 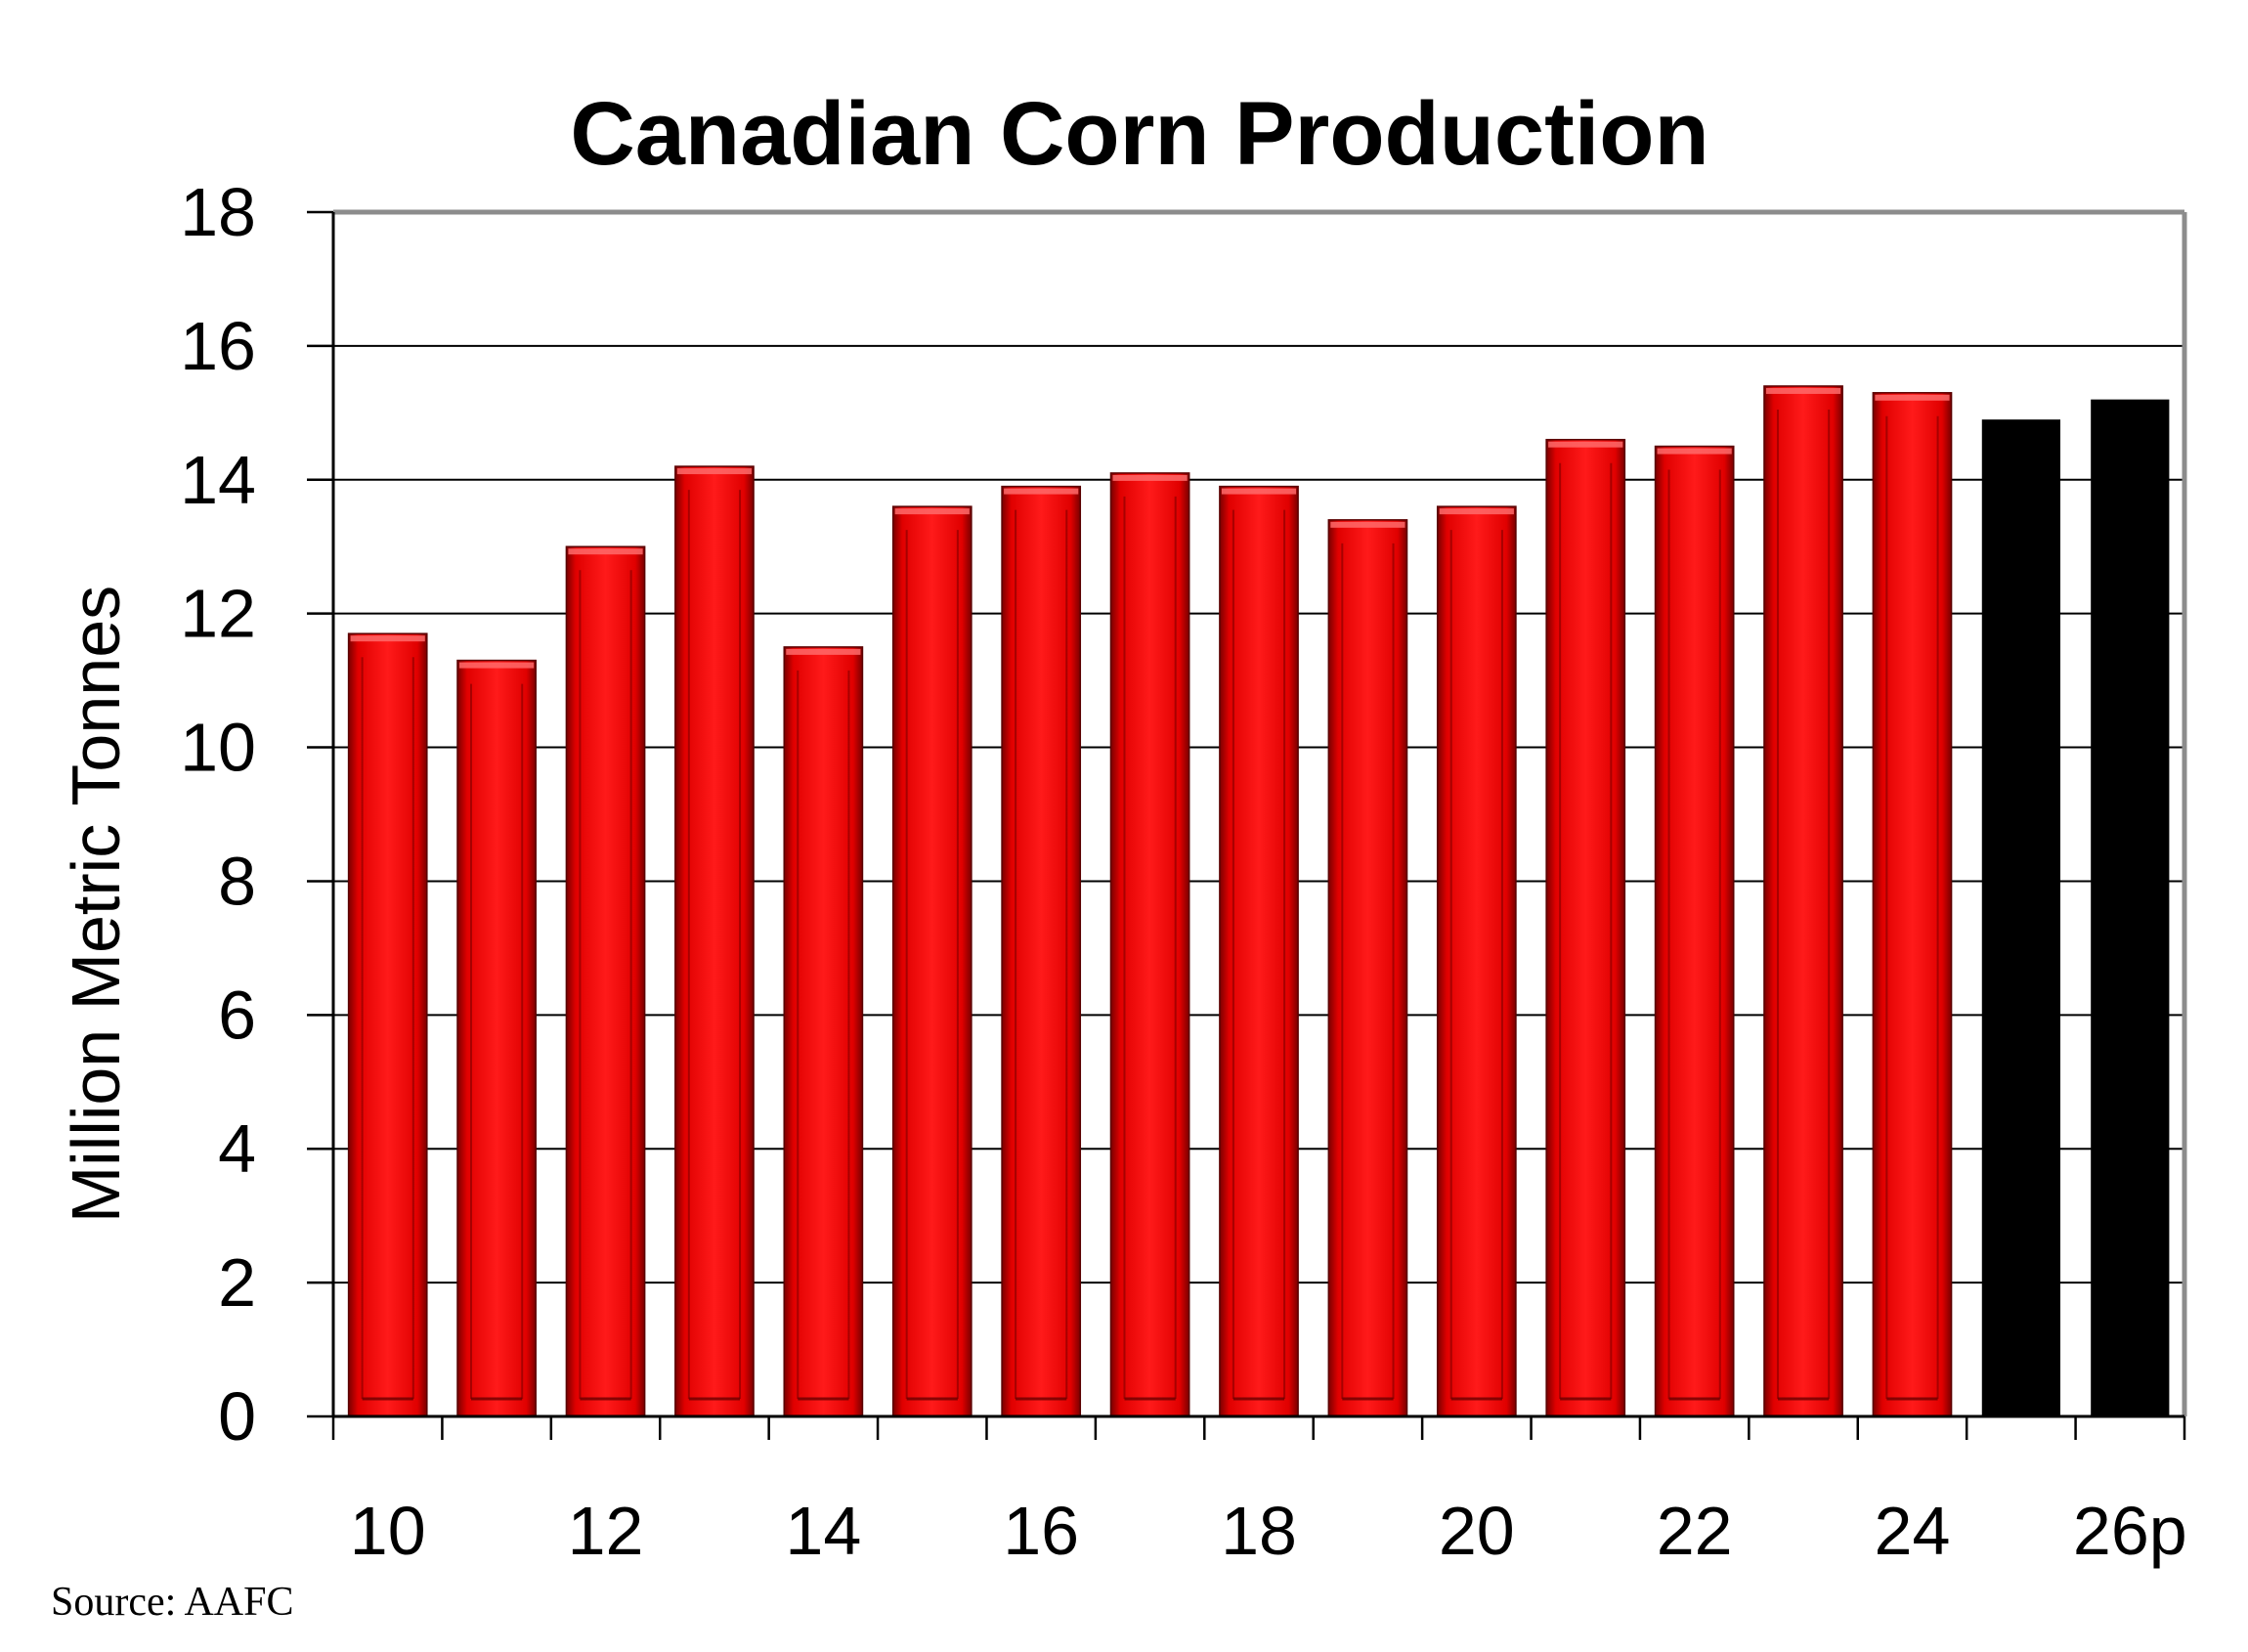 What do you see at coordinates (237, 1148) in the screenshot?
I see `y-tick-label: 4` at bounding box center [237, 1148].